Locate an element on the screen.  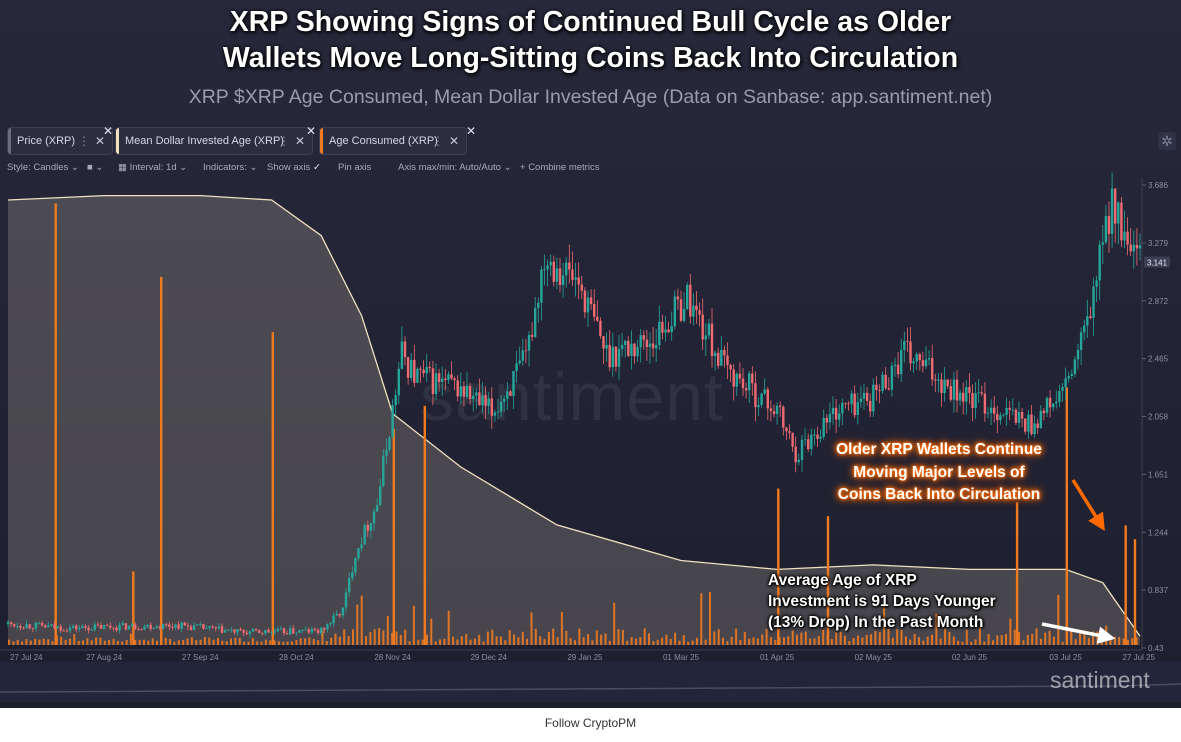
tab-mdia: Mean Dollar Invested Age (XRP) ⋮ ✕ is located at coordinates (214, 141).